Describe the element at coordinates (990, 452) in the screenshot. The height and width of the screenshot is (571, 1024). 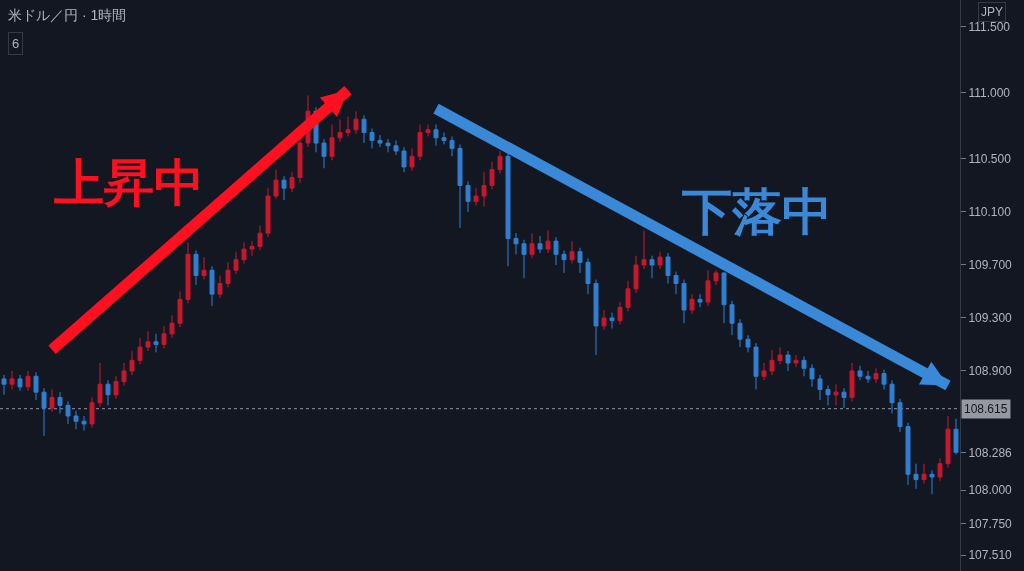
I see `y-tick-label: 108.286` at that location.